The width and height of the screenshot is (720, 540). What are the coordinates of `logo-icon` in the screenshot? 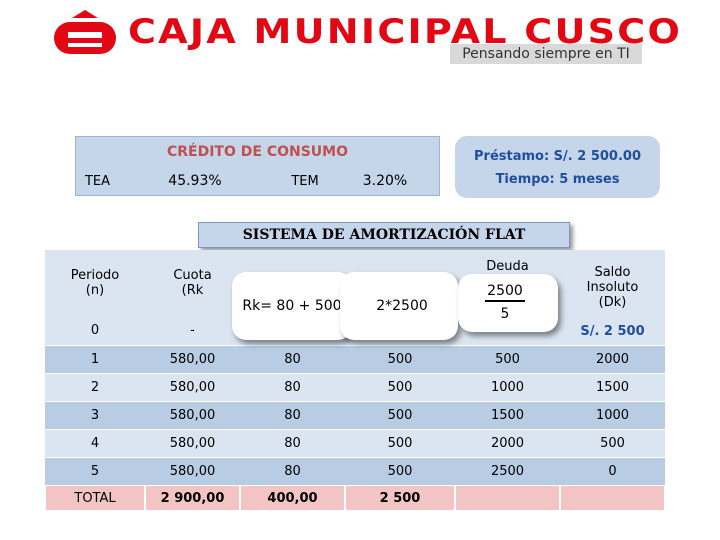 It's located at (85, 32).